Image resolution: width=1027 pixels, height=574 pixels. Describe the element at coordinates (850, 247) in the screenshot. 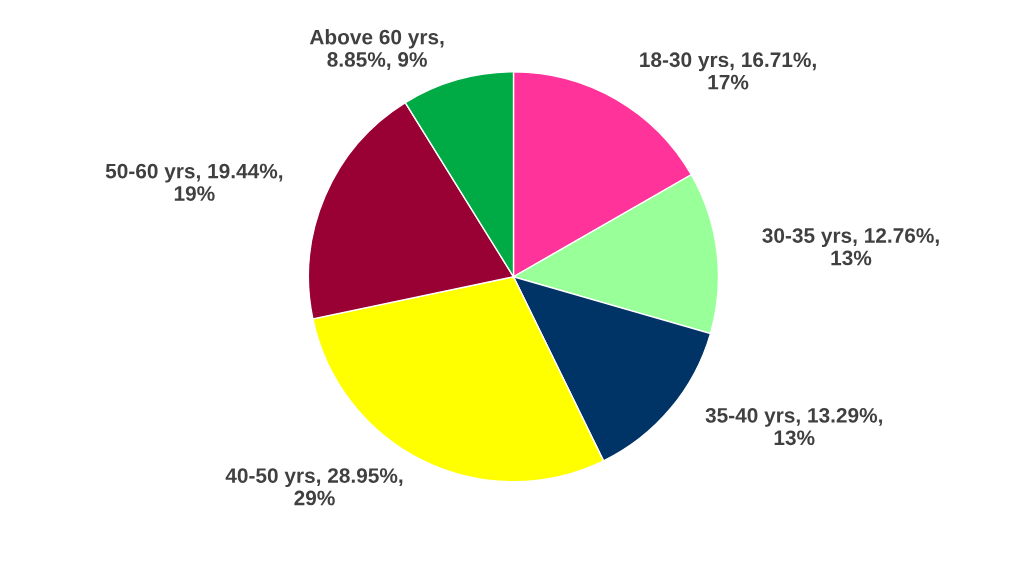

I see `slice-label: 30-35 yrs, 12.76%, 13%` at that location.